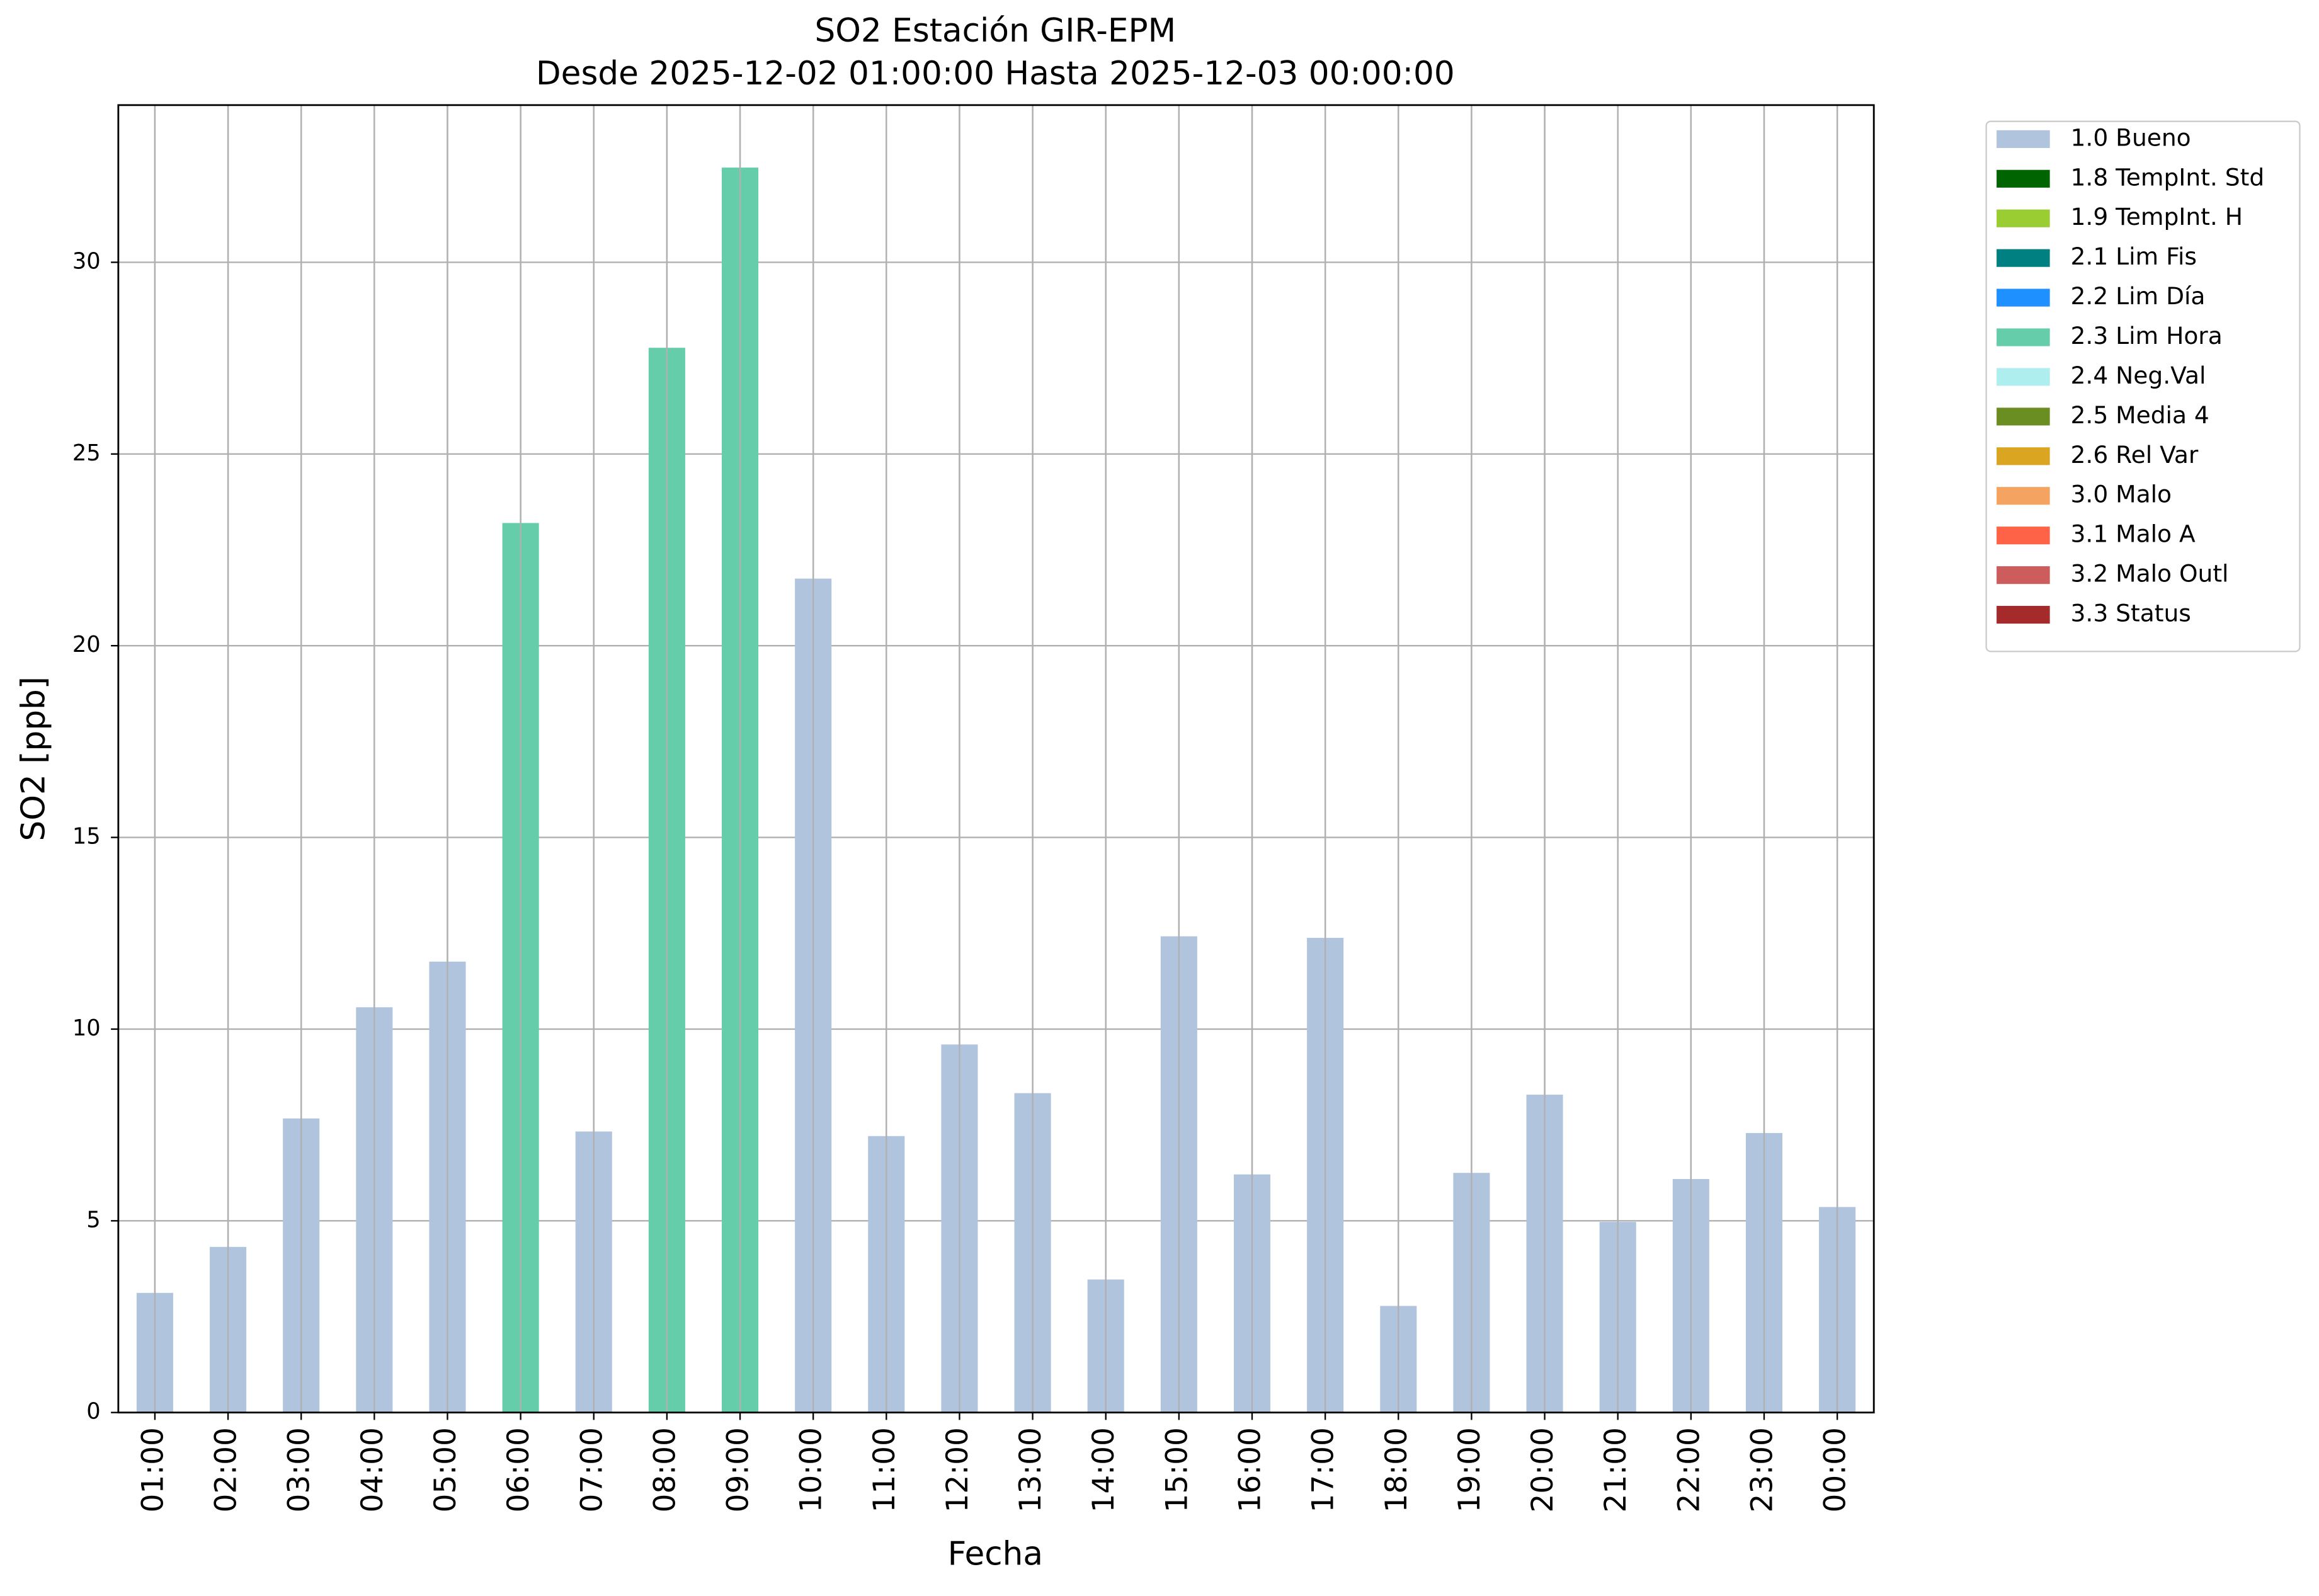  Describe the element at coordinates (995, 1554) in the screenshot. I see `x-axis-label: Fecha` at that location.